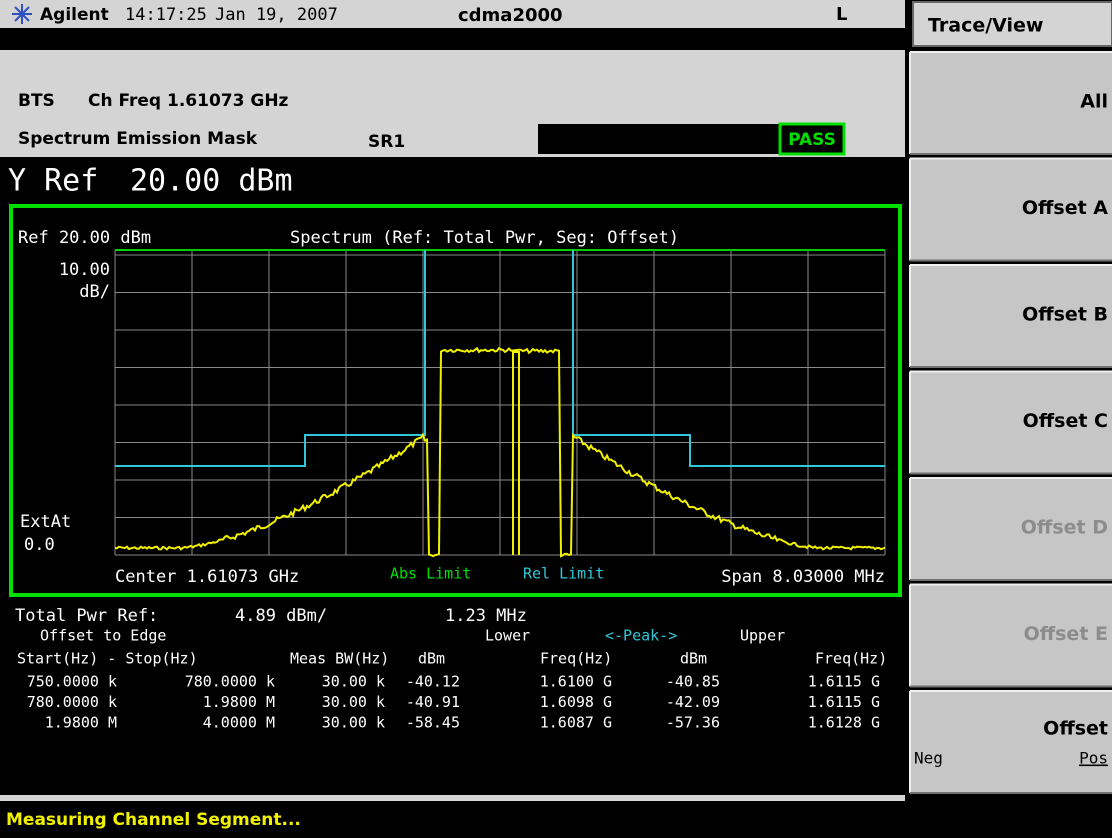 Image resolution: width=1112 pixels, height=838 pixels. I want to click on station: BTS, so click(36, 101).